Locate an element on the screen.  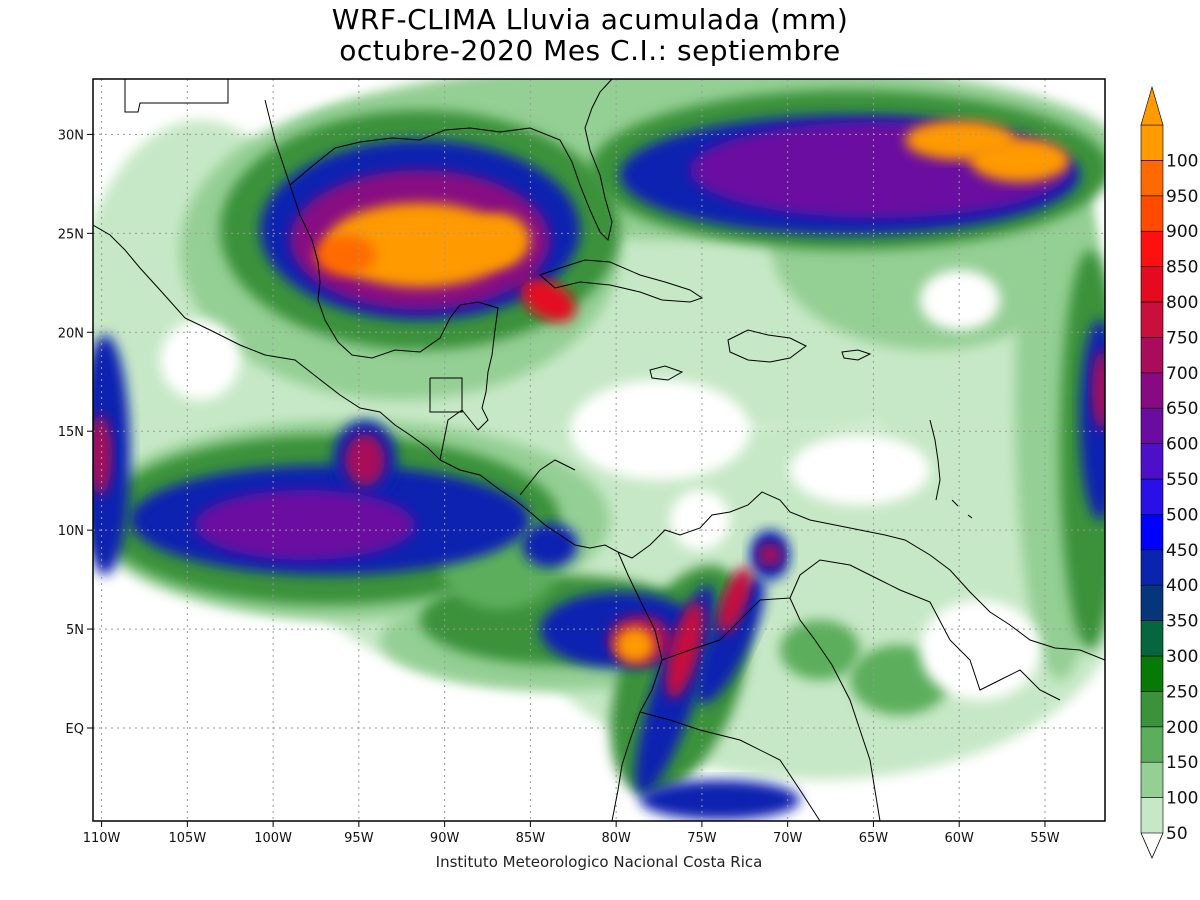
central-america-borders is located at coordinates (502, 436).